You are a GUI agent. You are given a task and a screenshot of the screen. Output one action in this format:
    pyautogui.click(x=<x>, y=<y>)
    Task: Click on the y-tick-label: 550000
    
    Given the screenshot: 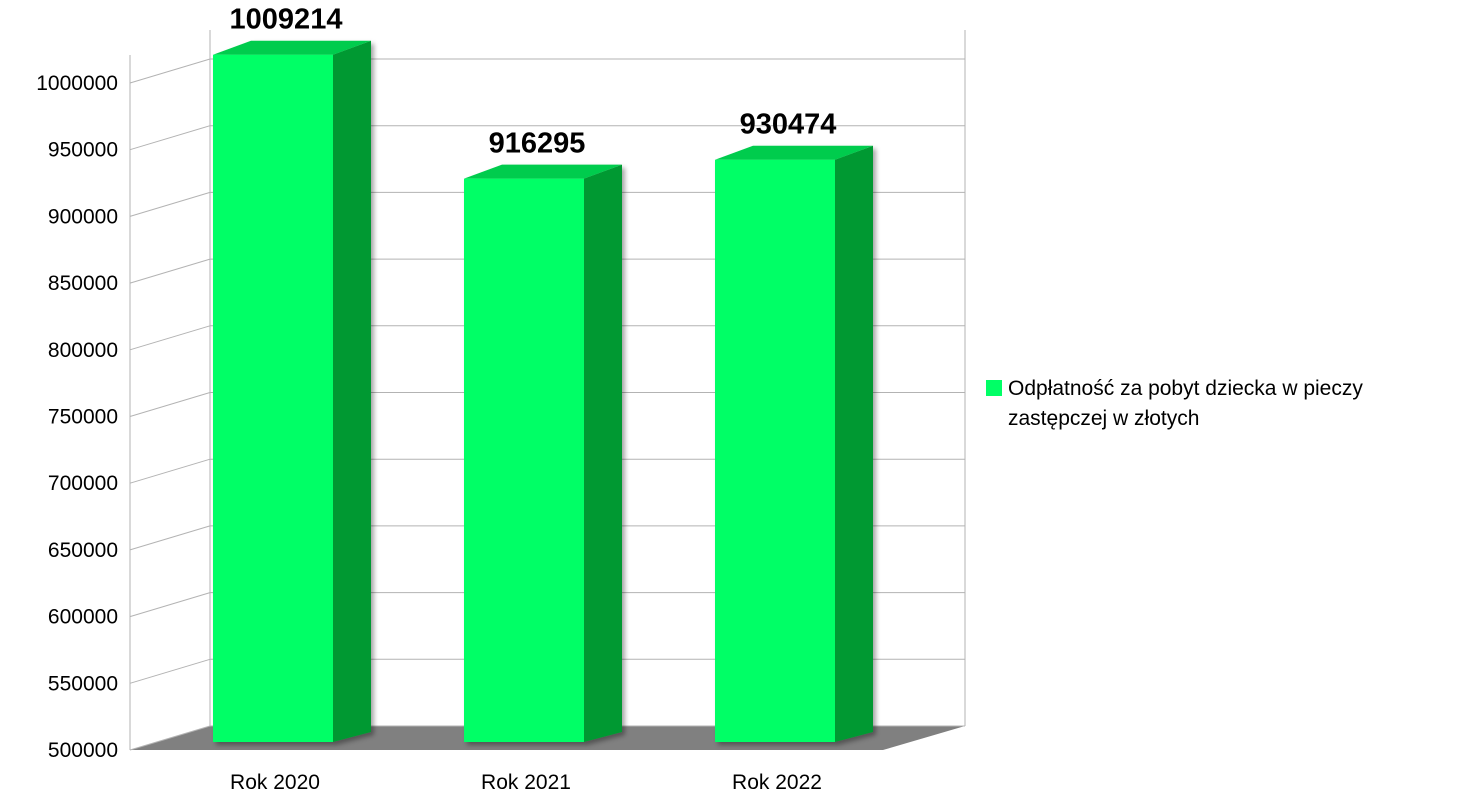 What is the action you would take?
    pyautogui.click(x=83, y=683)
    